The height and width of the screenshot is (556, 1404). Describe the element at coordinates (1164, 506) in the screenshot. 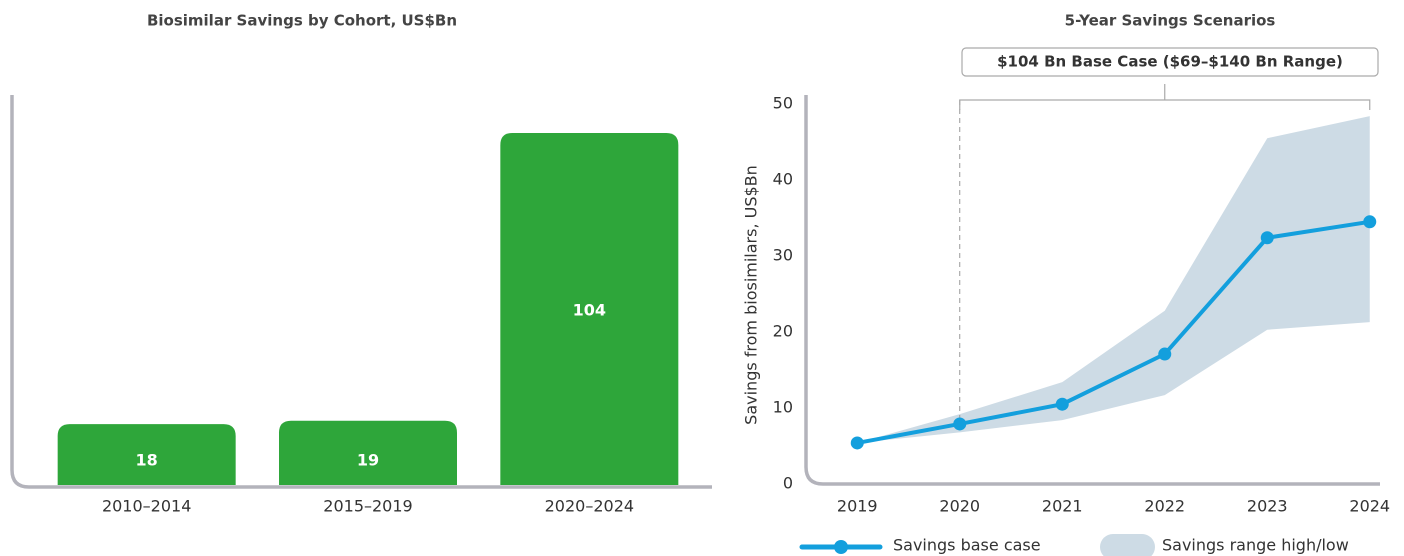

I see `x-tick-label: 2022` at that location.